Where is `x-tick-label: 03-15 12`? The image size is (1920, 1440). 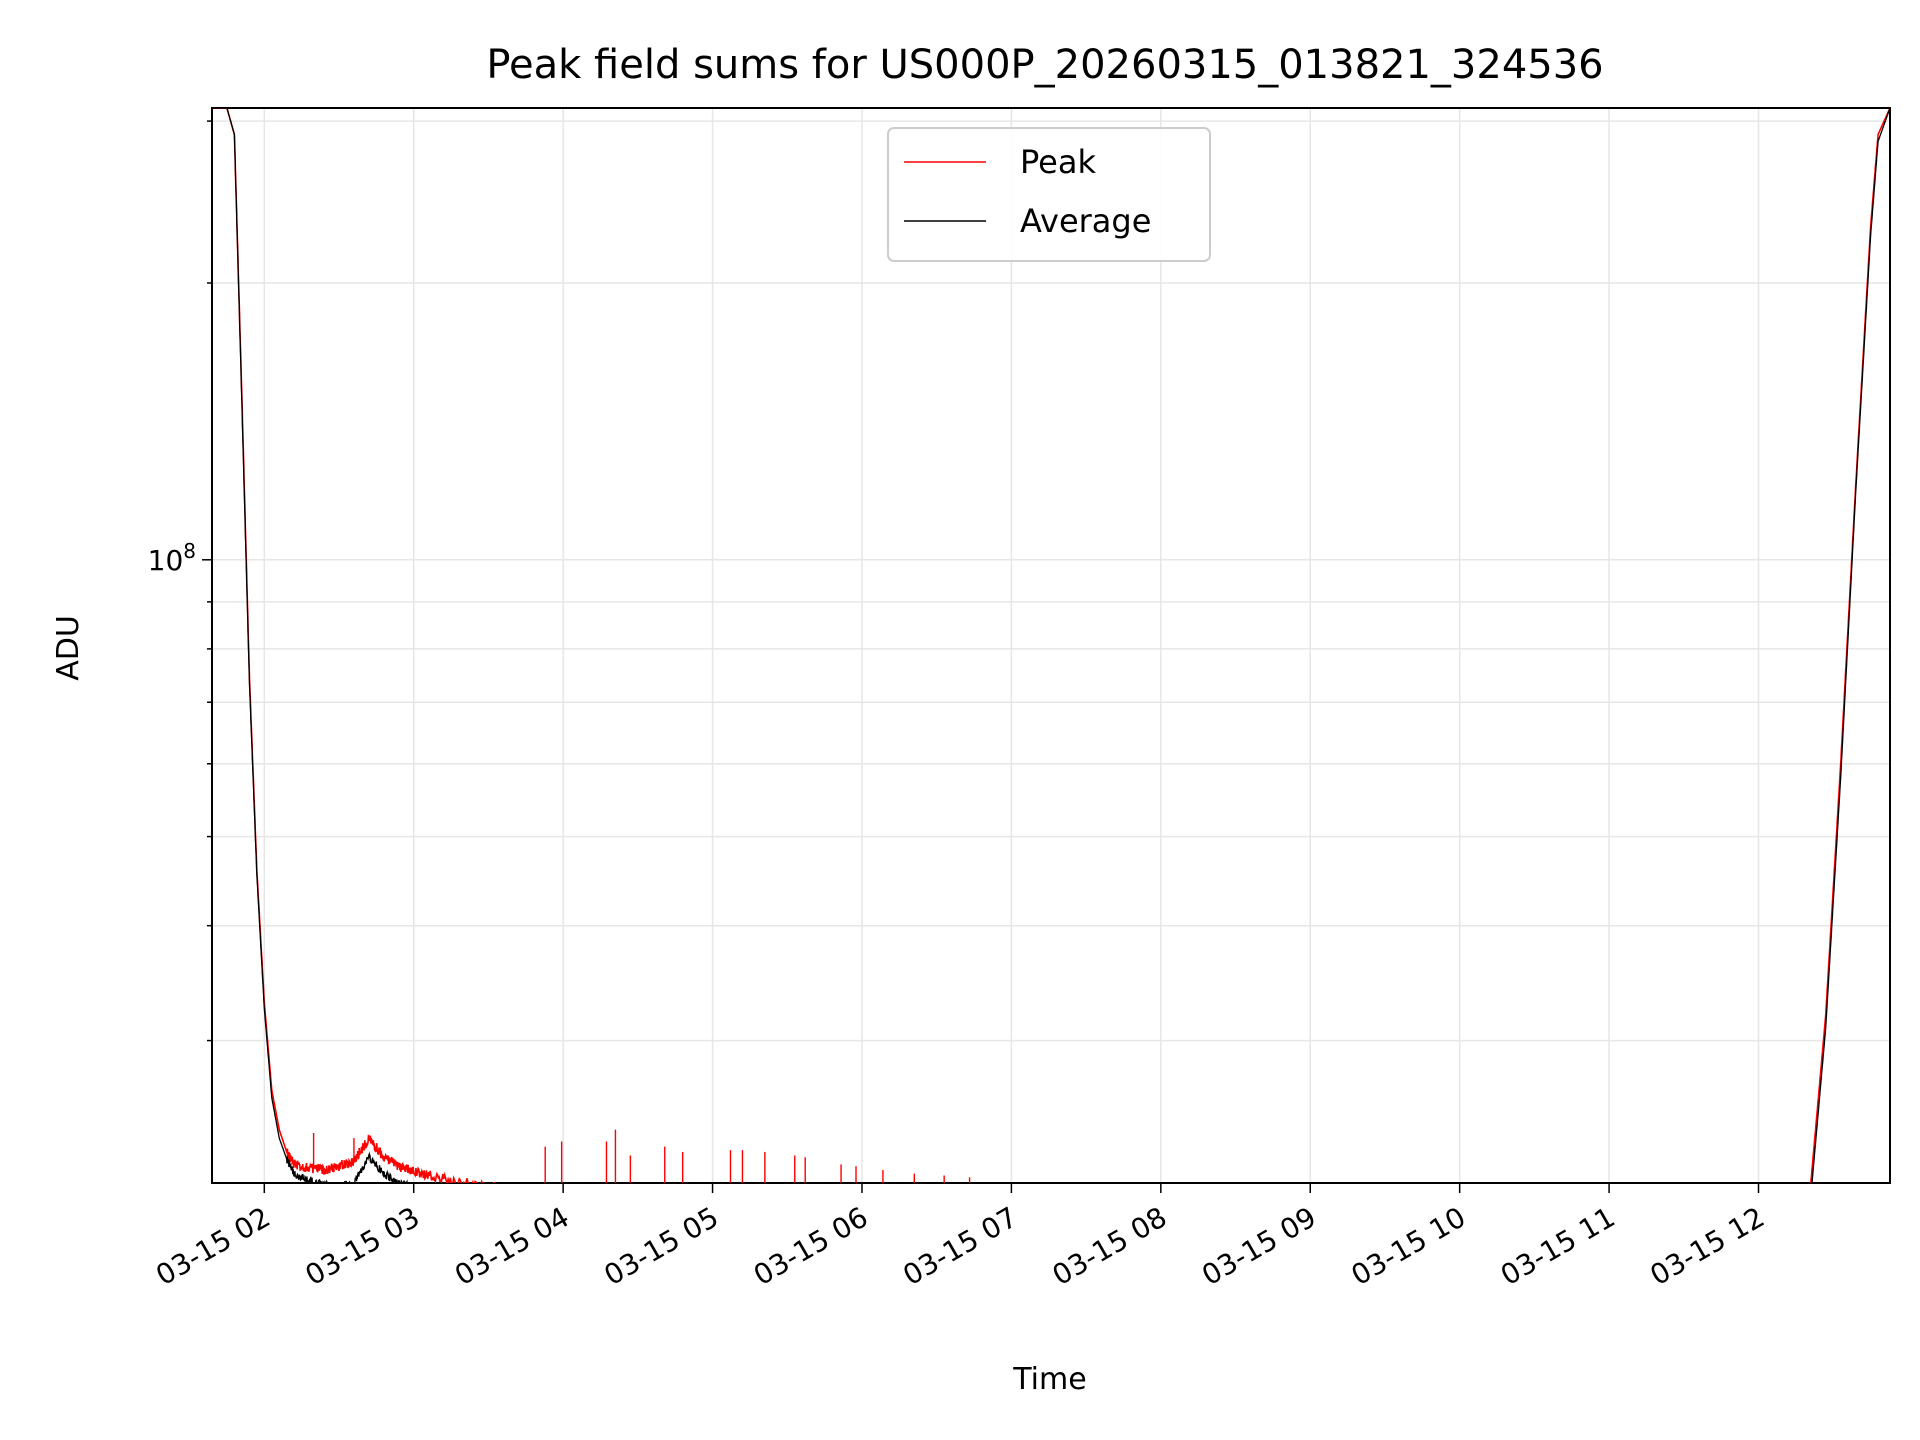
x-tick-label: 03-15 12 is located at coordinates (1707, 1246).